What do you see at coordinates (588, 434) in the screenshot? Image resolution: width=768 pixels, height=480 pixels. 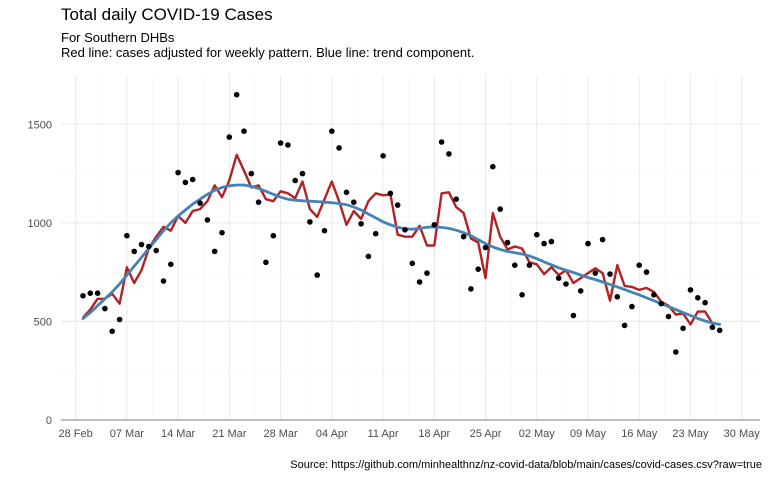 I see `x-tick-label: 09 May` at bounding box center [588, 434].